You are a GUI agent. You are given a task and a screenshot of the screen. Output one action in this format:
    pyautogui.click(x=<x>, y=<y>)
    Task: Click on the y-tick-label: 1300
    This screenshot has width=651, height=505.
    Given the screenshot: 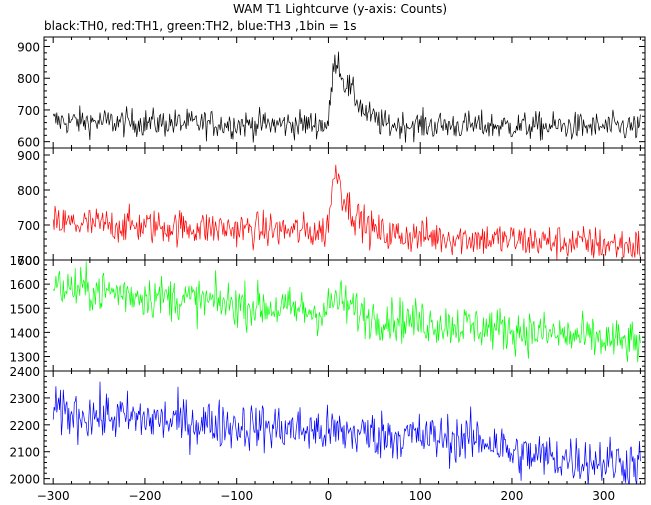 What is the action you would take?
    pyautogui.click(x=24, y=358)
    